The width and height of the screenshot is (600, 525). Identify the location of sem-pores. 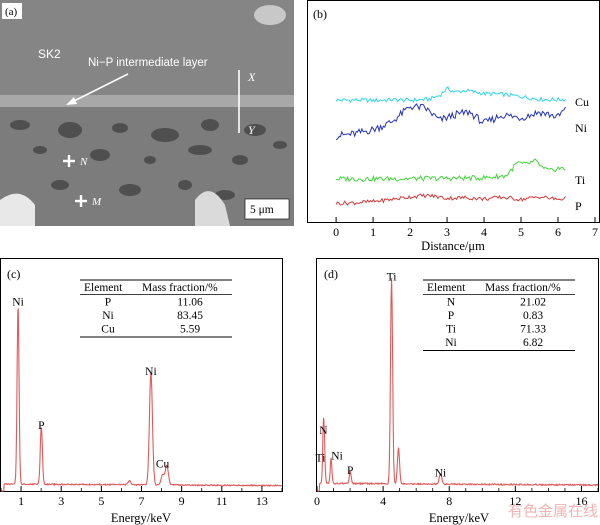
(148, 159).